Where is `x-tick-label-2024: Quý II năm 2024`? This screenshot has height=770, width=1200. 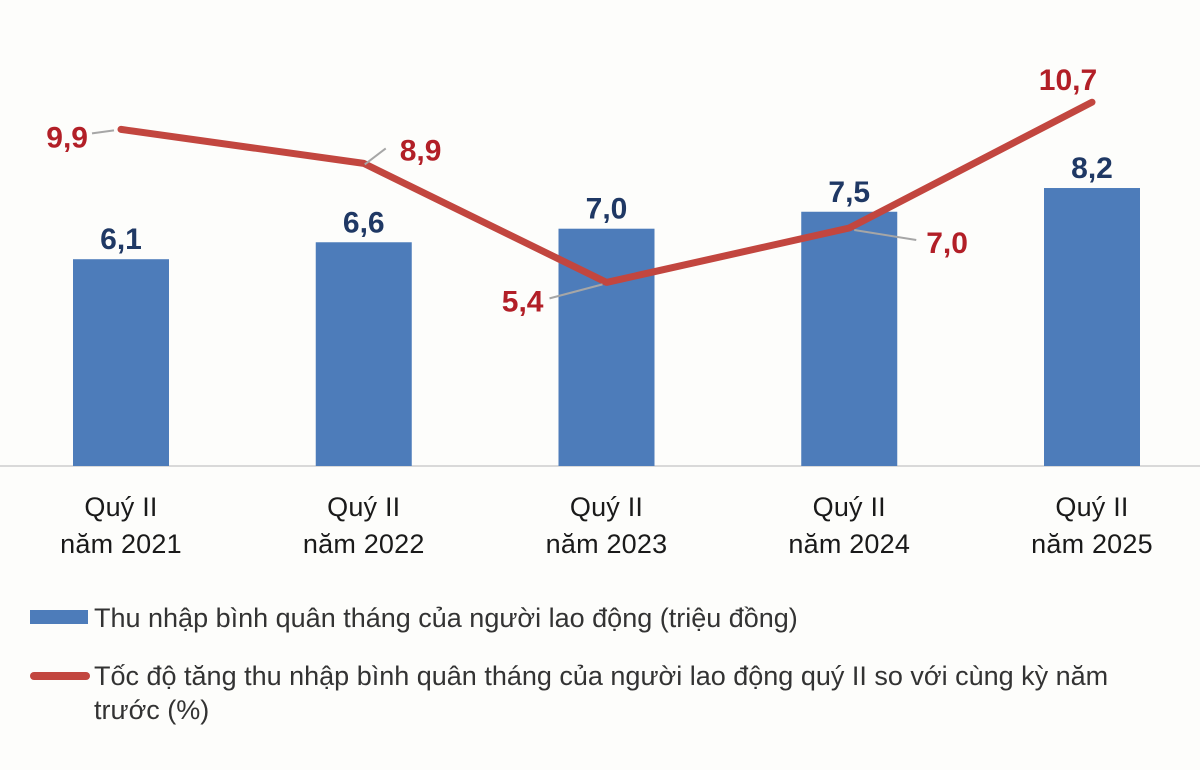 x-tick-label-2024: Quý II năm 2024 is located at coordinates (849, 525).